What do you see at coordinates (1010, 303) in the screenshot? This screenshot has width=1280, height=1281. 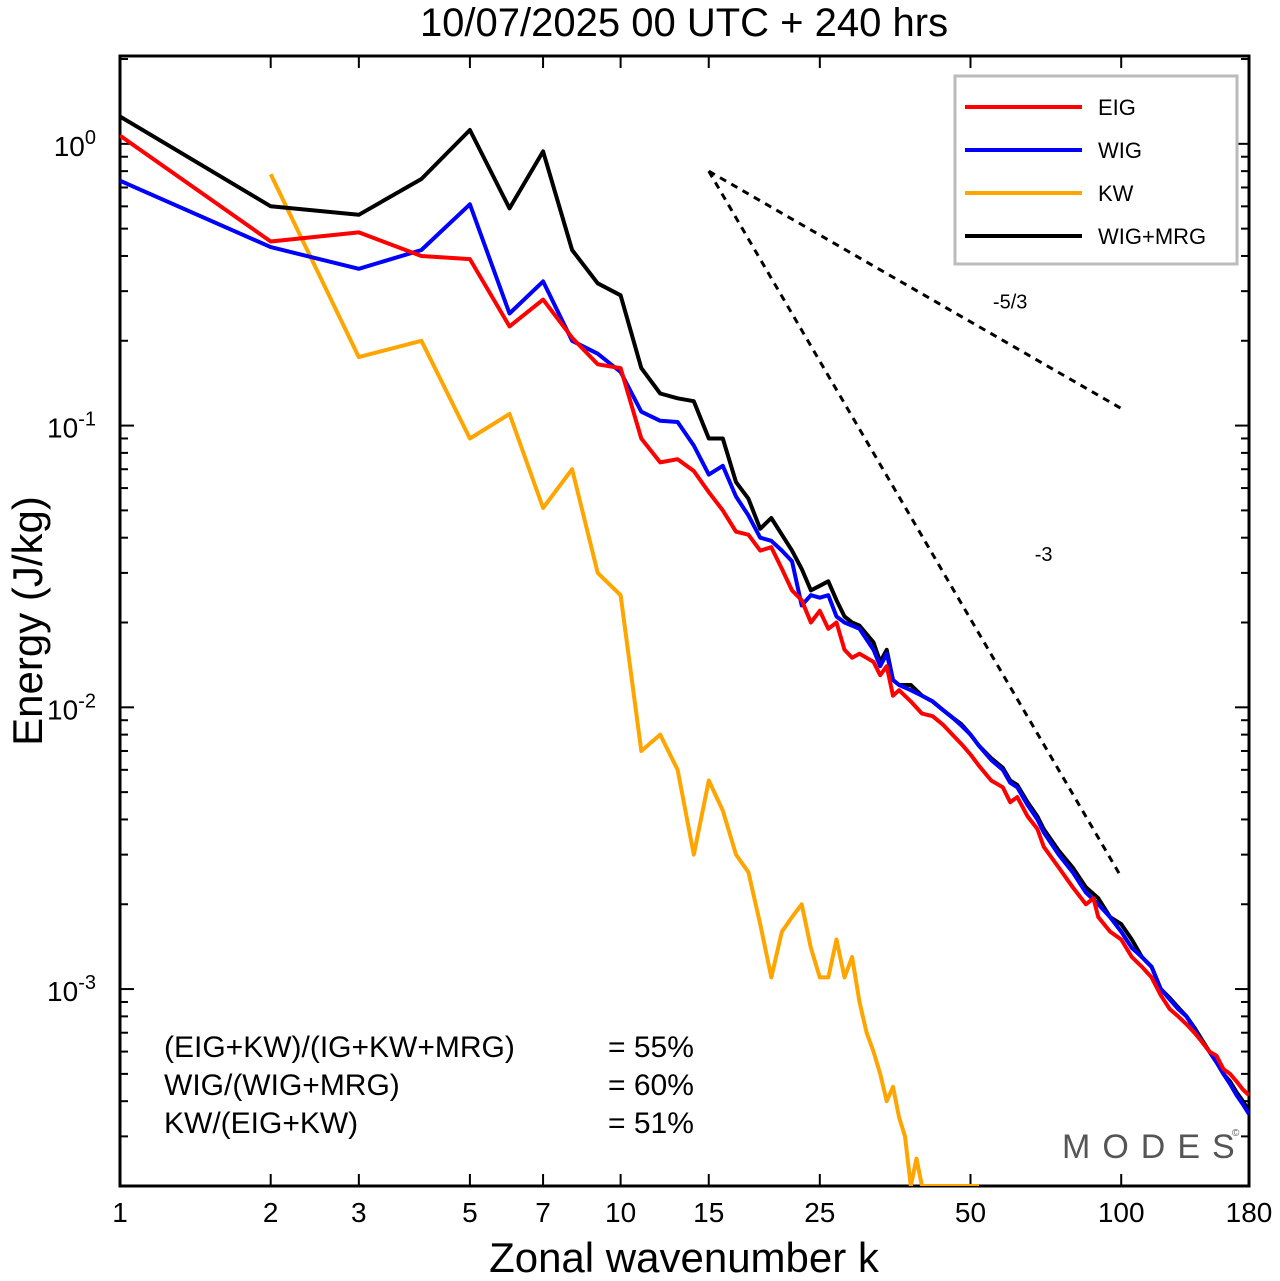 I see `slope-label: -5/3` at bounding box center [1010, 303].